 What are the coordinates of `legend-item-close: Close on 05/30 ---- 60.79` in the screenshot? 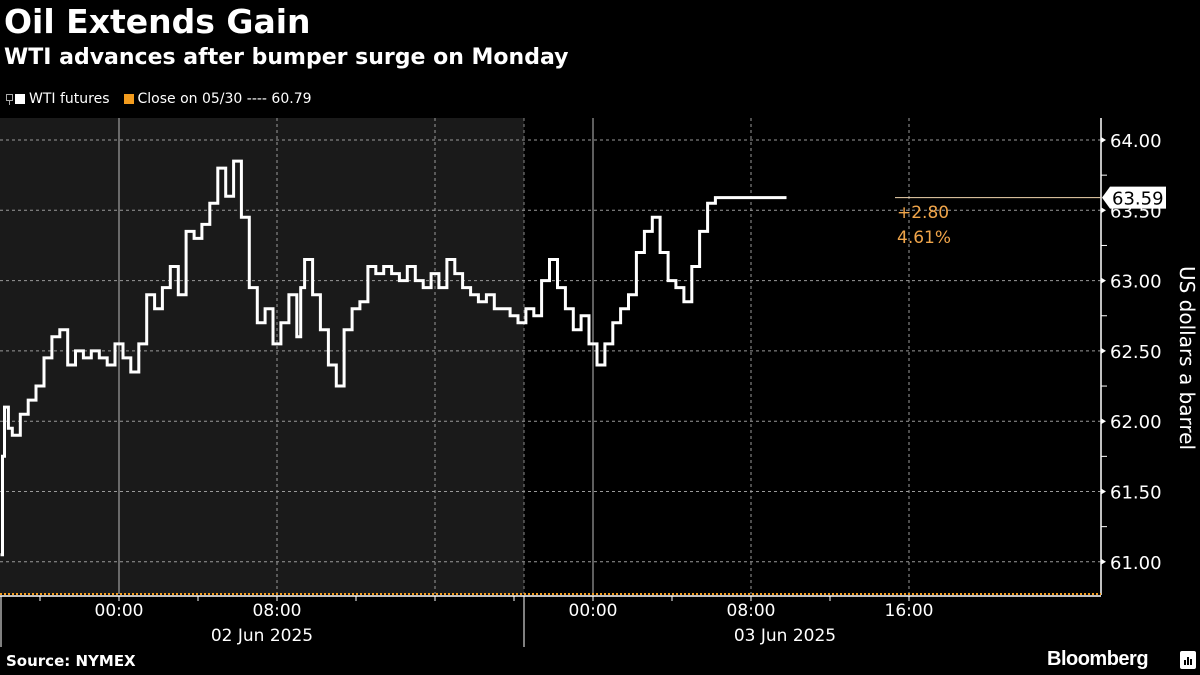 It's located at (217, 99).